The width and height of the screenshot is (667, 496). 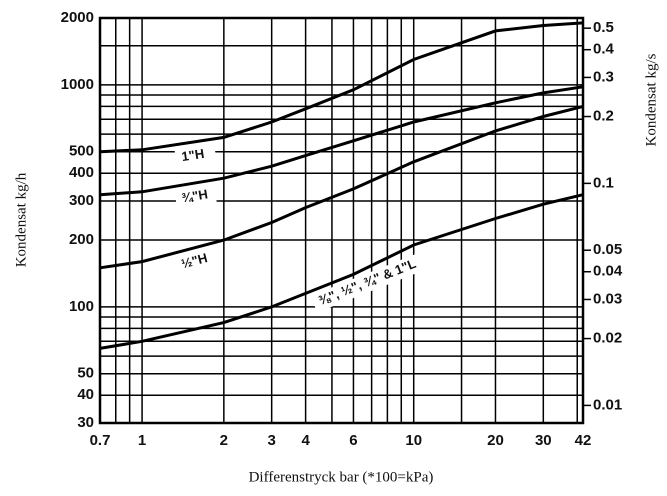 What do you see at coordinates (81, 151) in the screenshot?
I see `y-tick-label: 500` at bounding box center [81, 151].